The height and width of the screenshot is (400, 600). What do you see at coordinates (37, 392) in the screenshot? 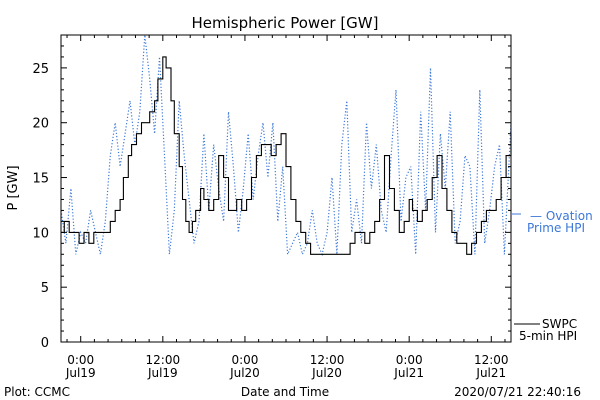
I see `plot-credit: Plot: CCMC` at bounding box center [37, 392].